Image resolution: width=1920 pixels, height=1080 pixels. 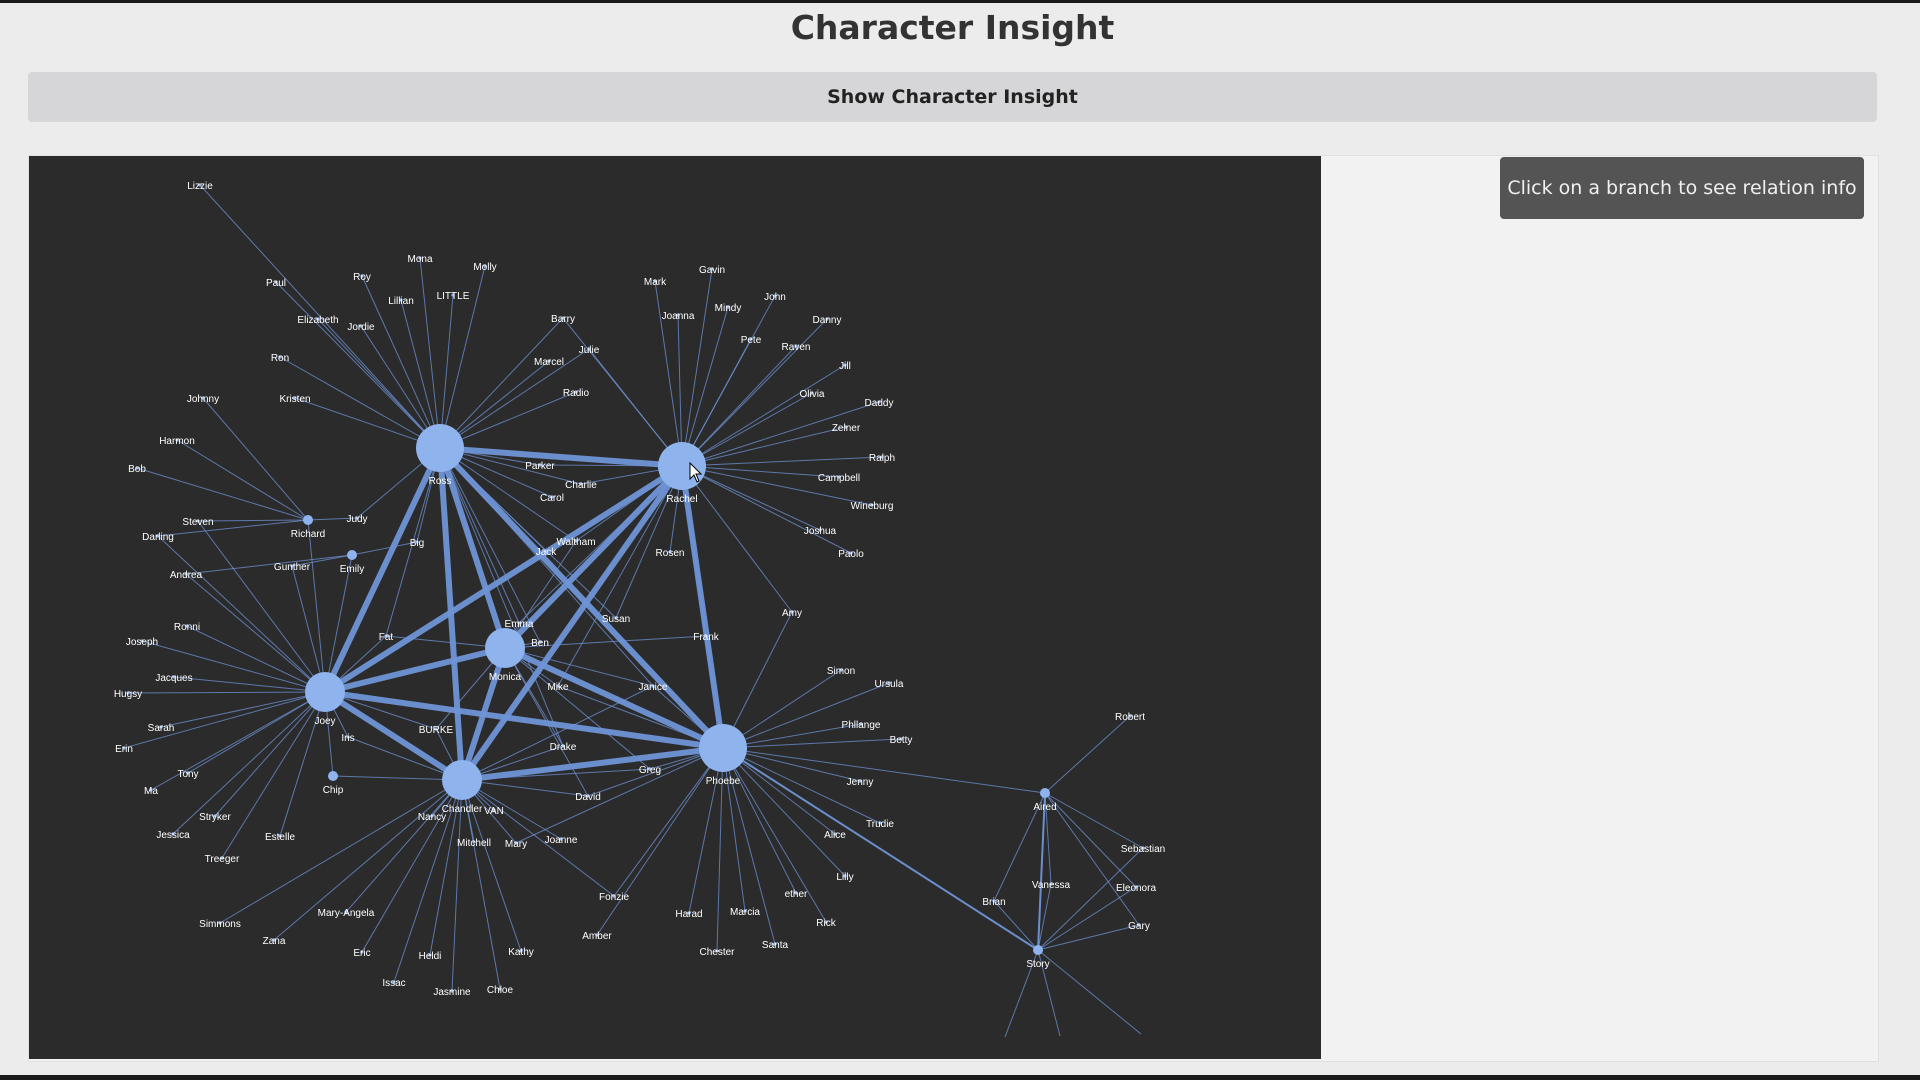 I want to click on node-daddy, so click(x=879, y=402).